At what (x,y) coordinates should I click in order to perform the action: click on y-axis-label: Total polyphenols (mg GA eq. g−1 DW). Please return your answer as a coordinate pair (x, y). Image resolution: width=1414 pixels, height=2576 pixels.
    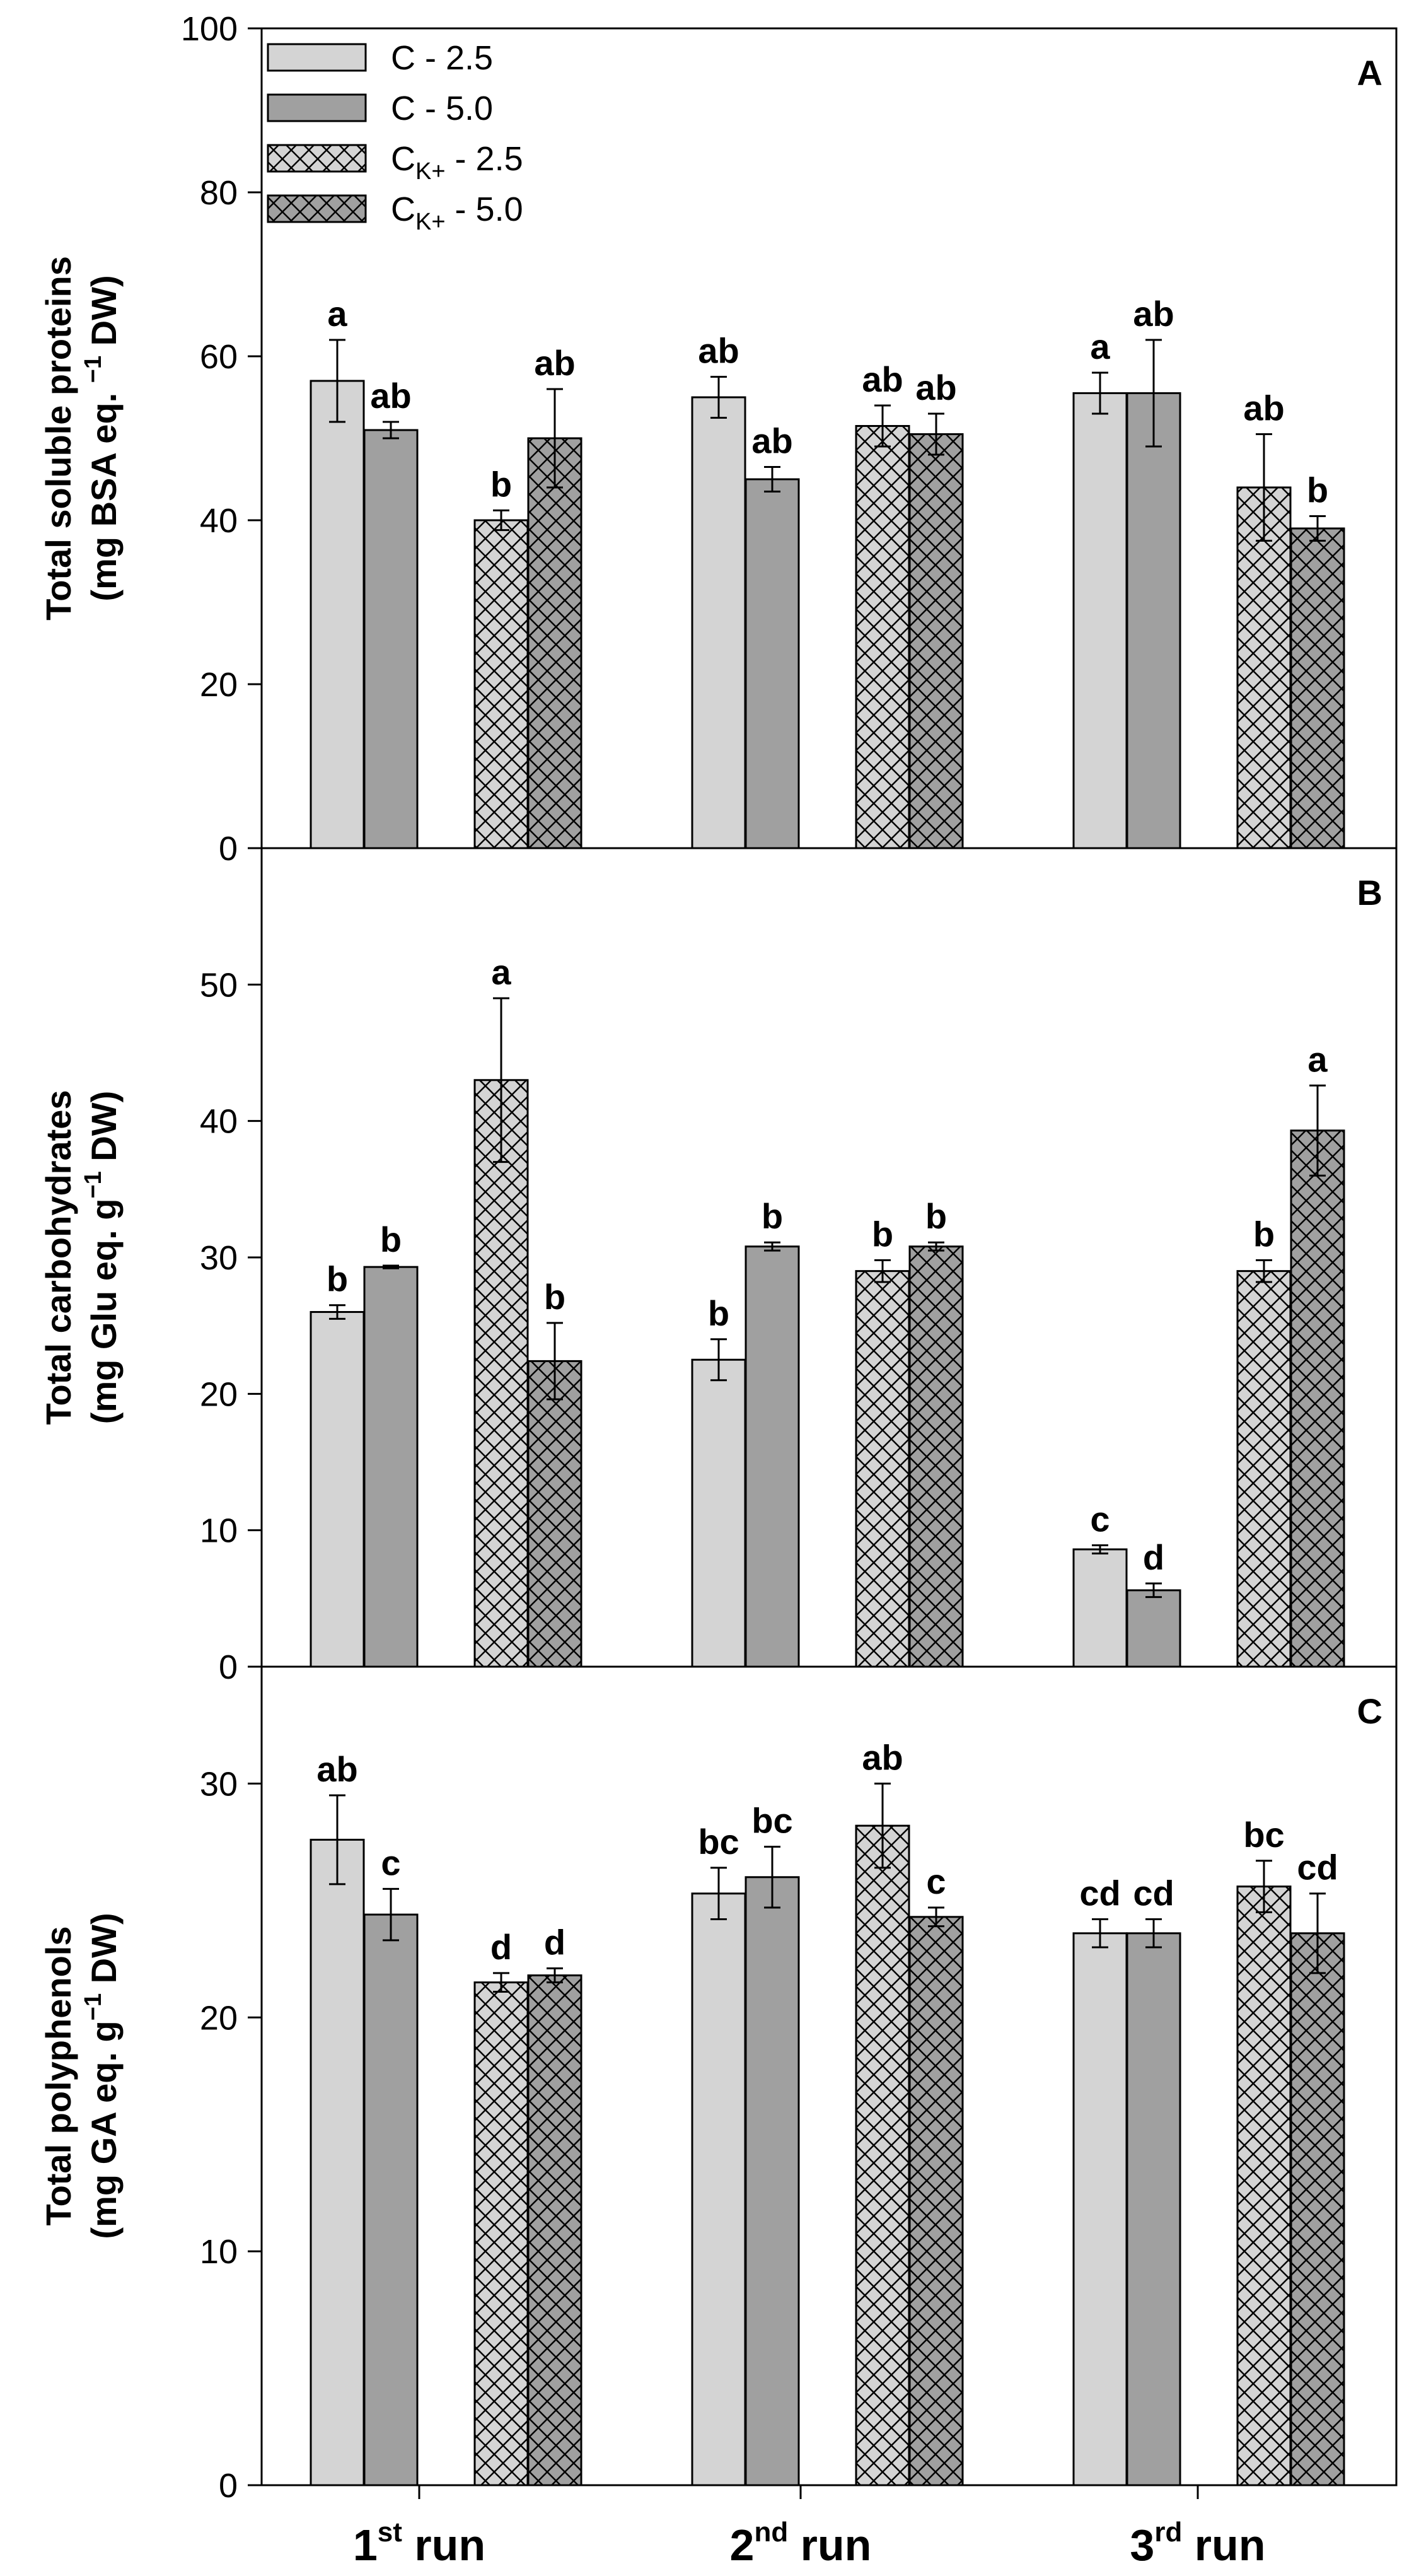
    Looking at the image, I should click on (81, 2076).